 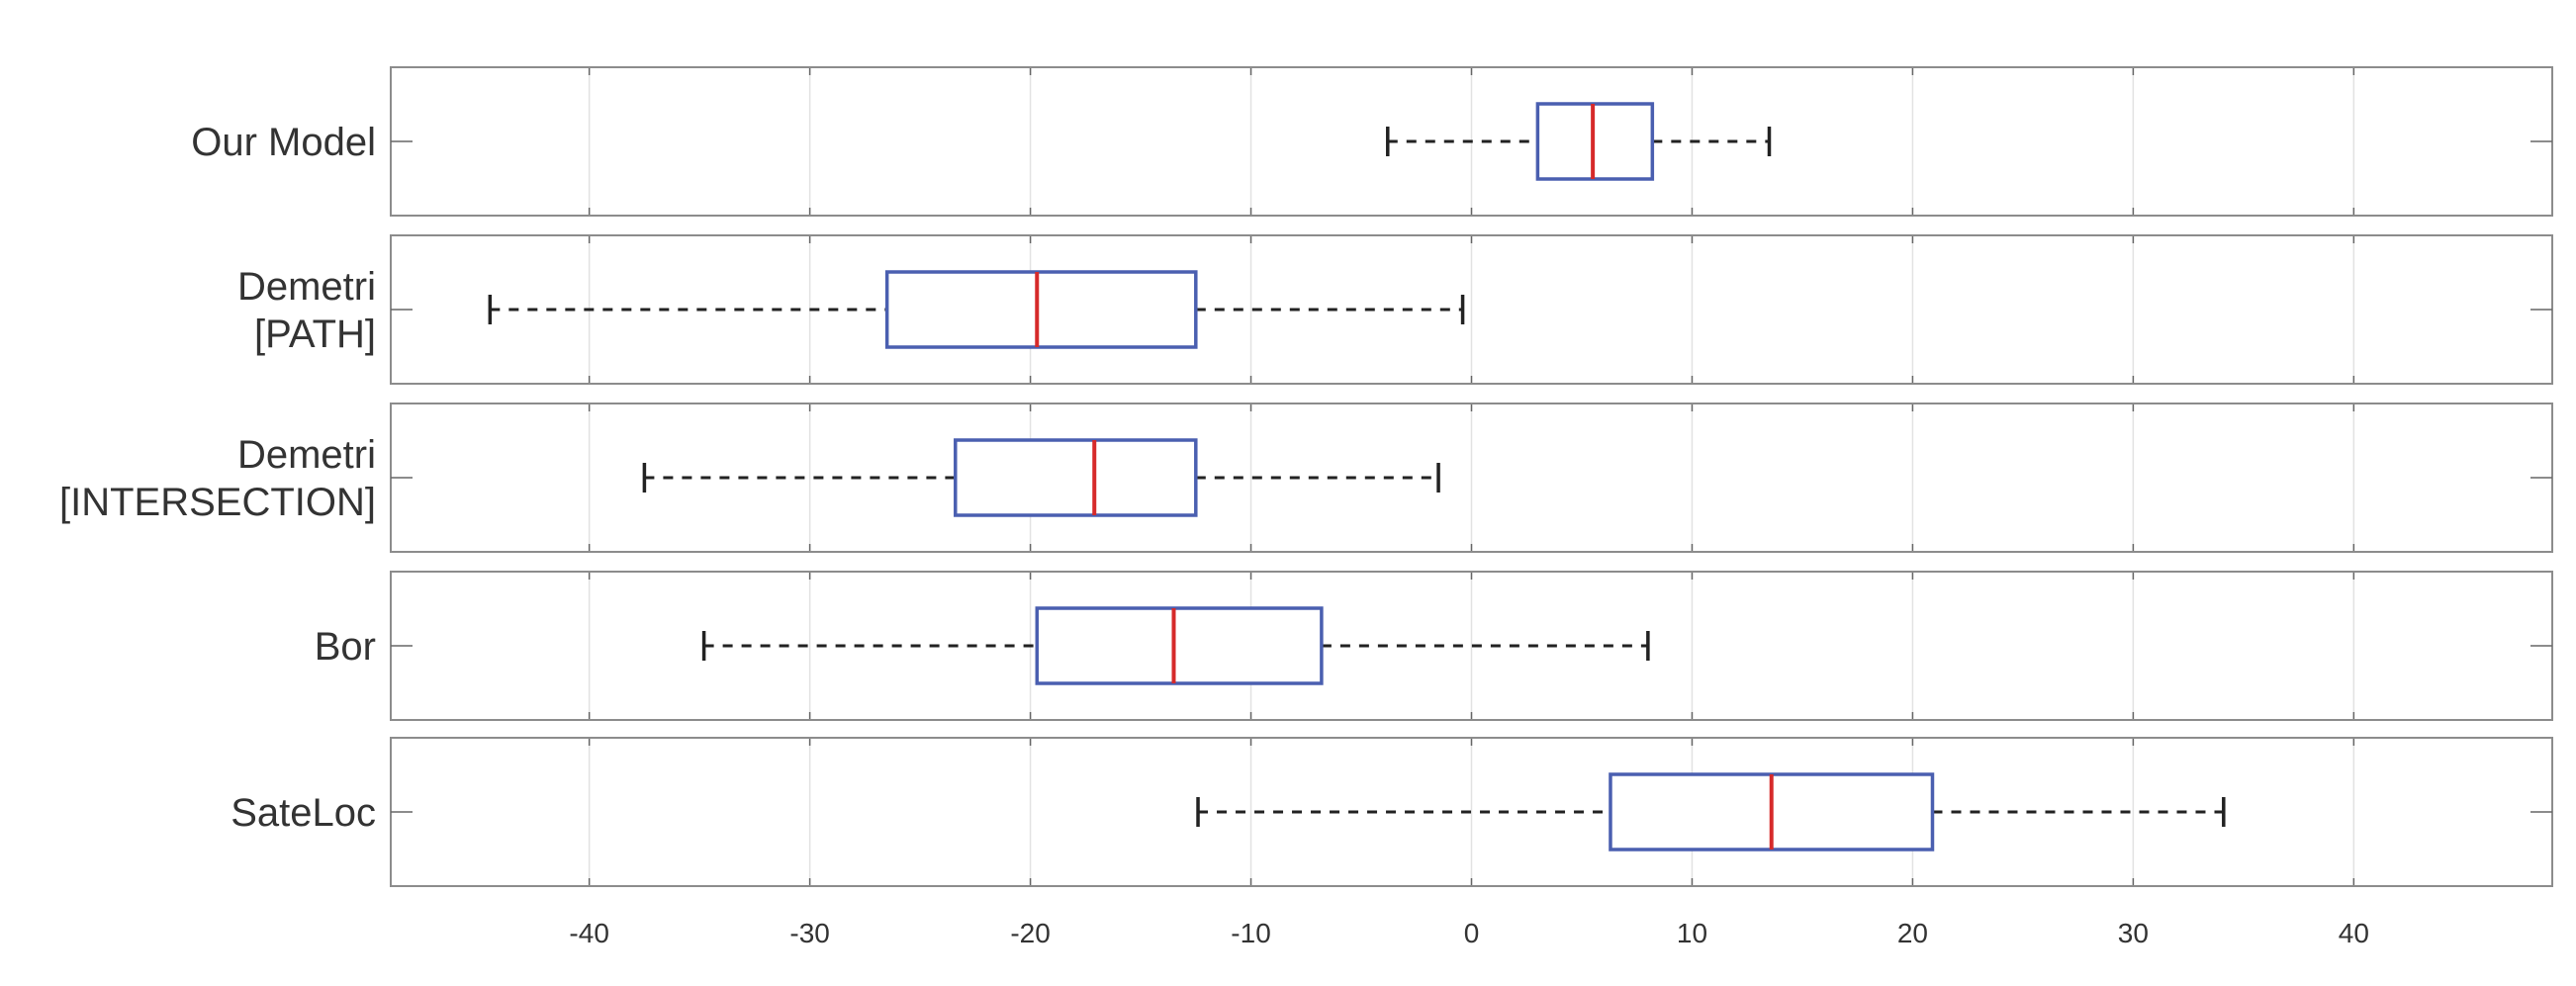 I want to click on category-label: Demetri [PATH], so click(x=306, y=310).